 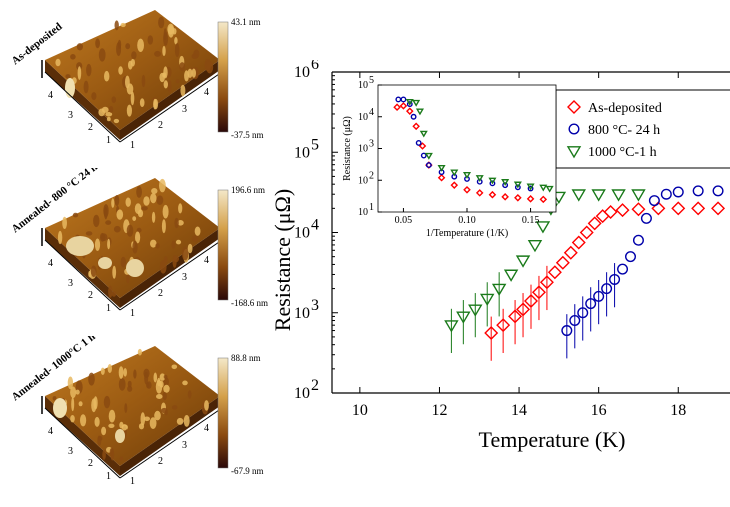 I want to click on afm-colorbar, so click(x=223, y=413).